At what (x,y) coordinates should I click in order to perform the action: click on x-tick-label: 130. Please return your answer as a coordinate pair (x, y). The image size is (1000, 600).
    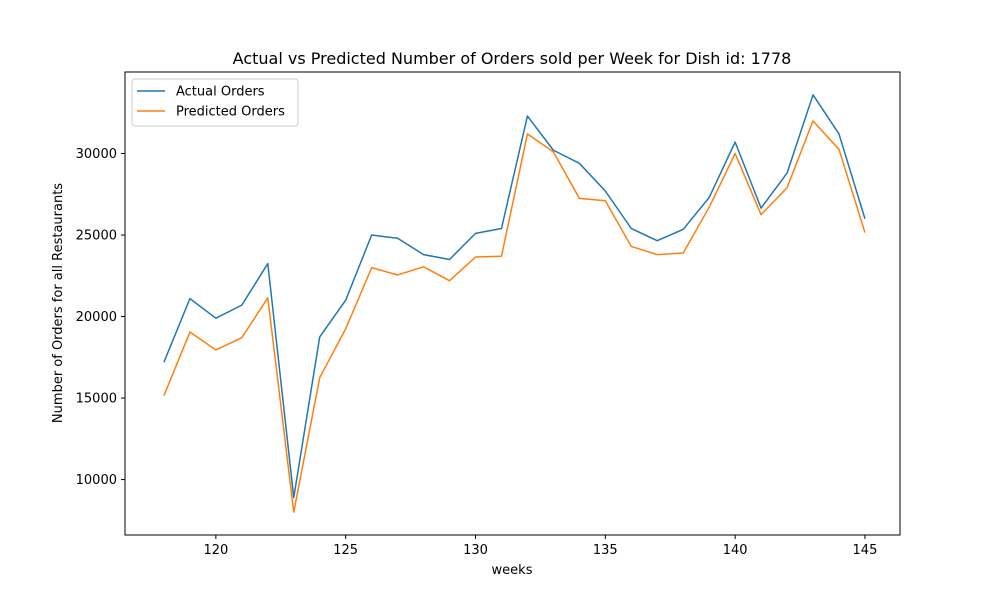
    Looking at the image, I should click on (475, 550).